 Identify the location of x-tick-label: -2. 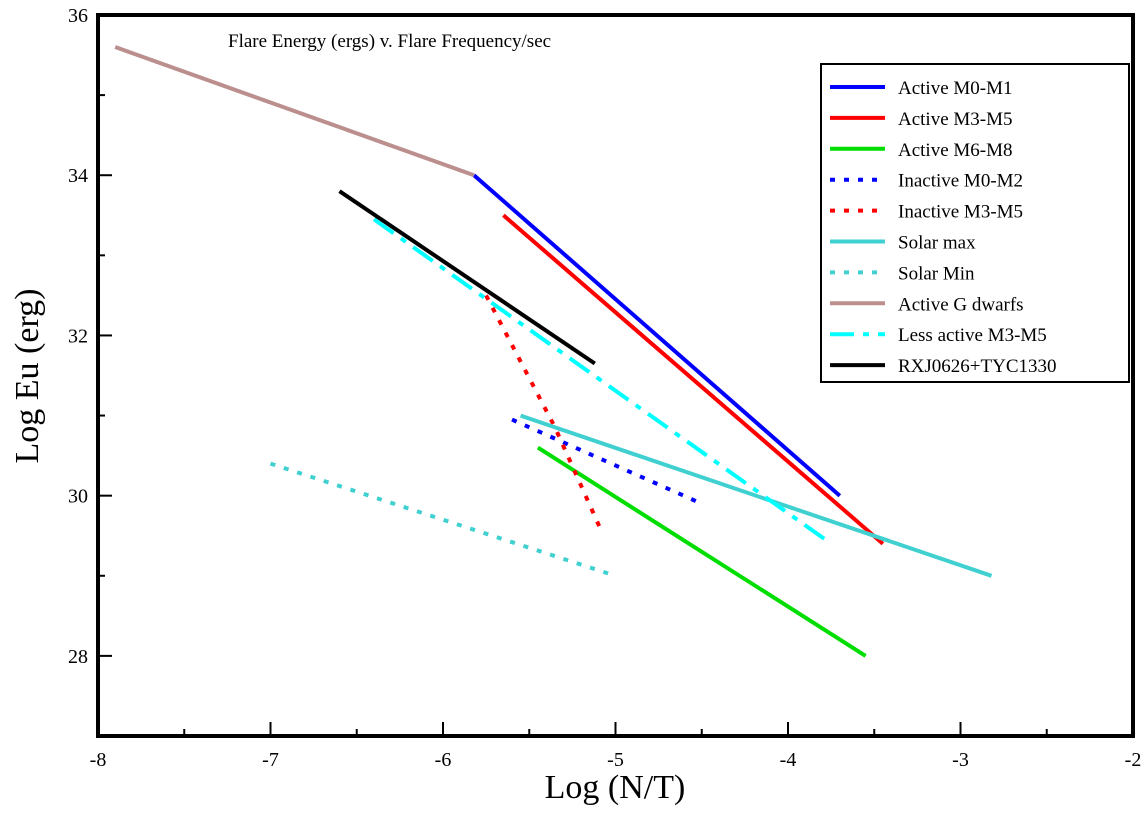
(1133, 760).